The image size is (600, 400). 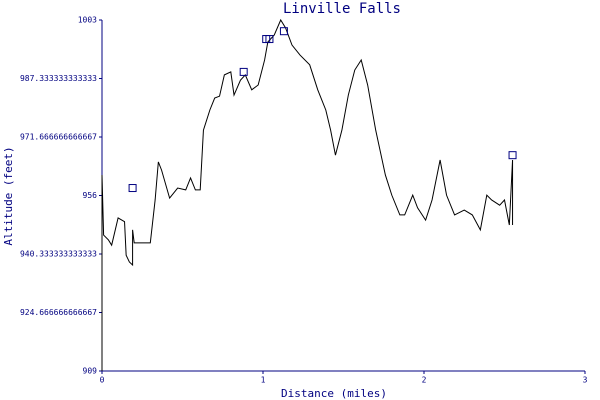 I want to click on y-tick-label: 987.333333333333, so click(x=58, y=78).